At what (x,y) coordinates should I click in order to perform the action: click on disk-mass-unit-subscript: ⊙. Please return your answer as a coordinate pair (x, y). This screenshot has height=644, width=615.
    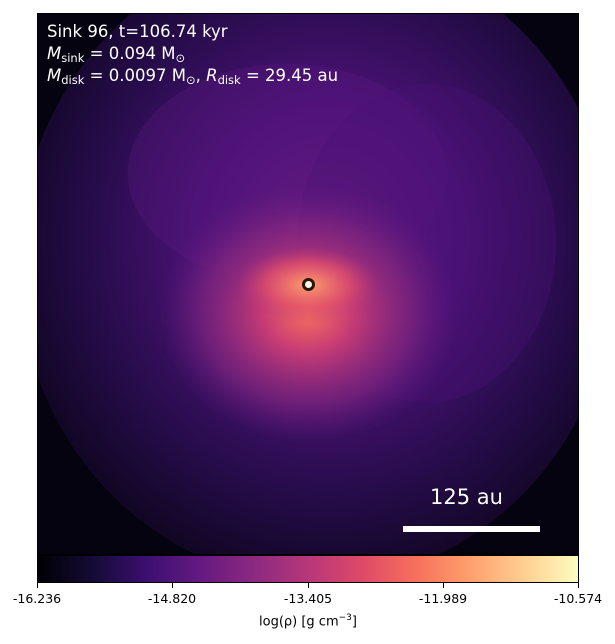
    Looking at the image, I should click on (190, 80).